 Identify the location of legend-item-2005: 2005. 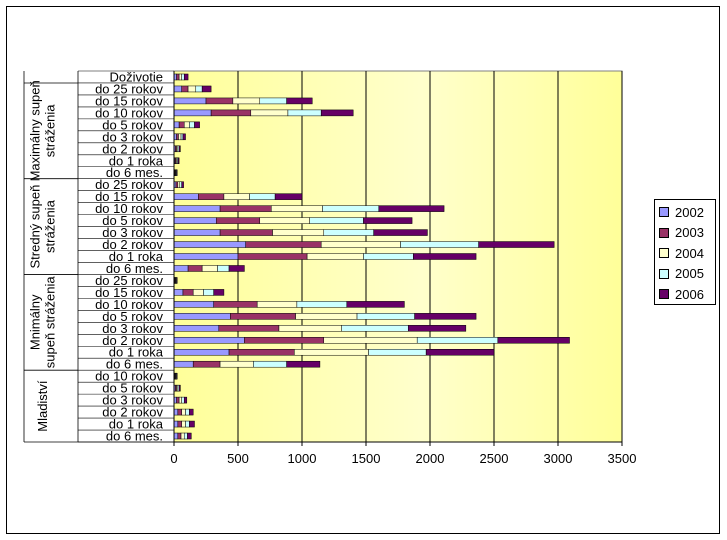
(687, 274).